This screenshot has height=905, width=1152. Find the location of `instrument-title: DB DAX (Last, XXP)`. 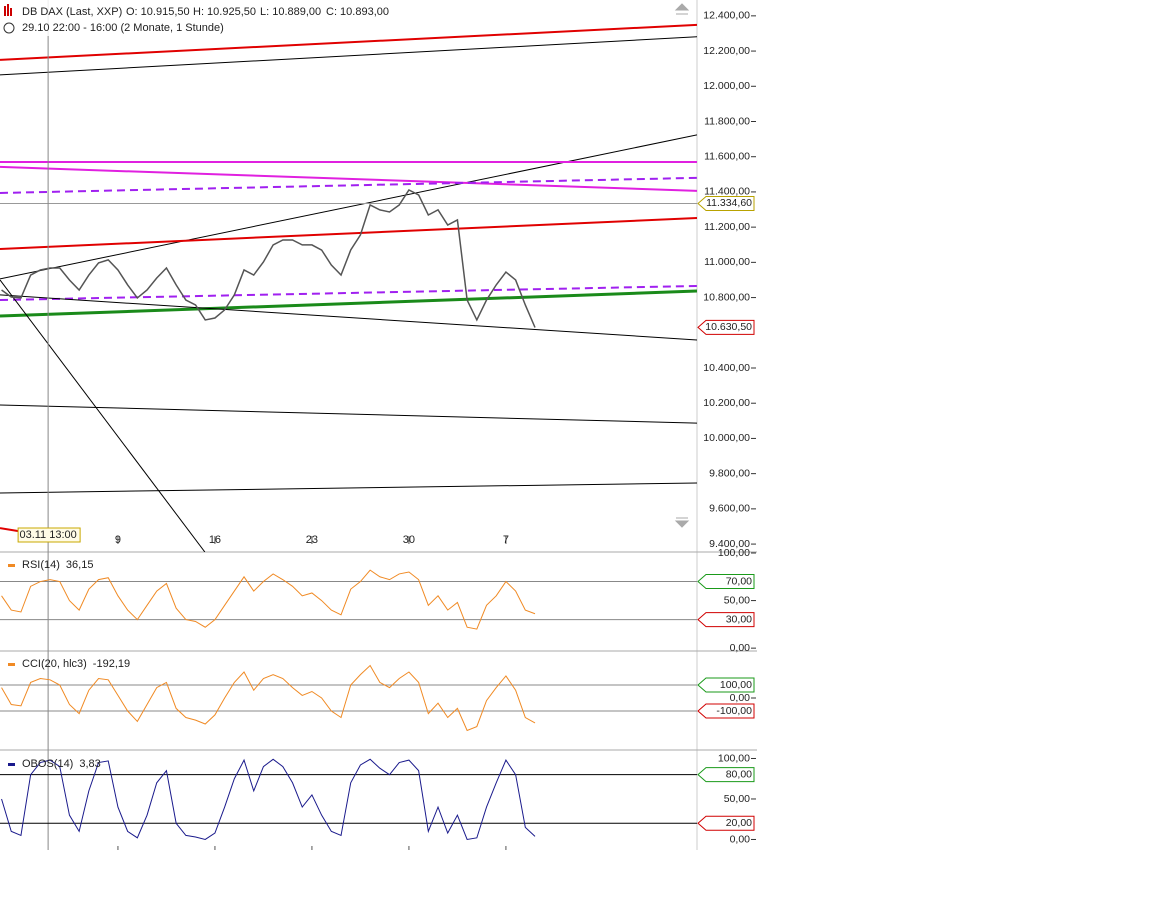

instrument-title: DB DAX (Last, XXP) is located at coordinates (72, 12).